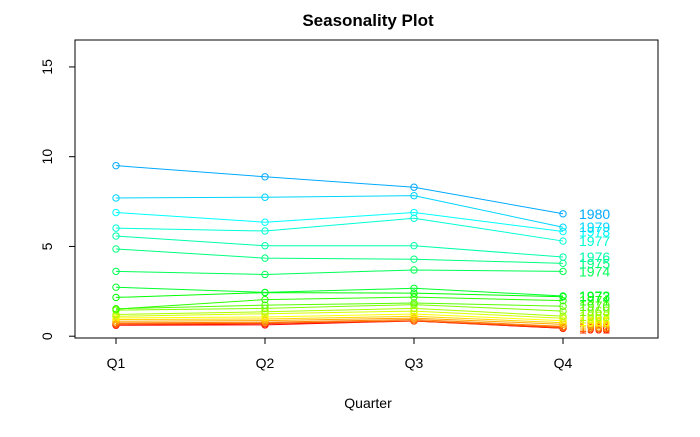 The height and width of the screenshot is (437, 700). I want to click on series-label: 1974, so click(594, 271).